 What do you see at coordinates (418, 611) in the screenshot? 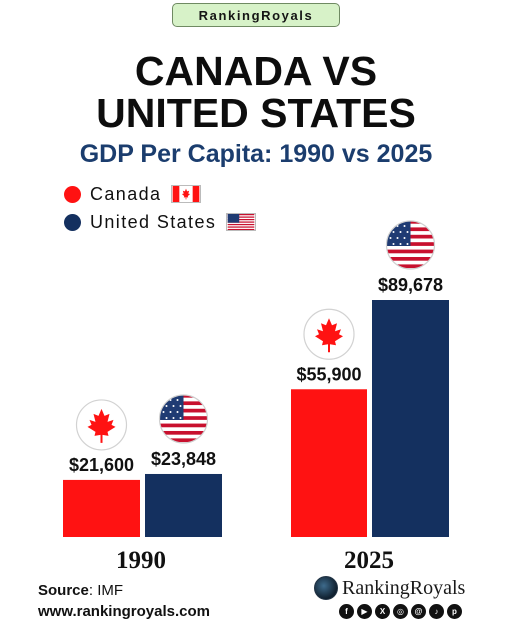
I see `threads-icon: @` at bounding box center [418, 611].